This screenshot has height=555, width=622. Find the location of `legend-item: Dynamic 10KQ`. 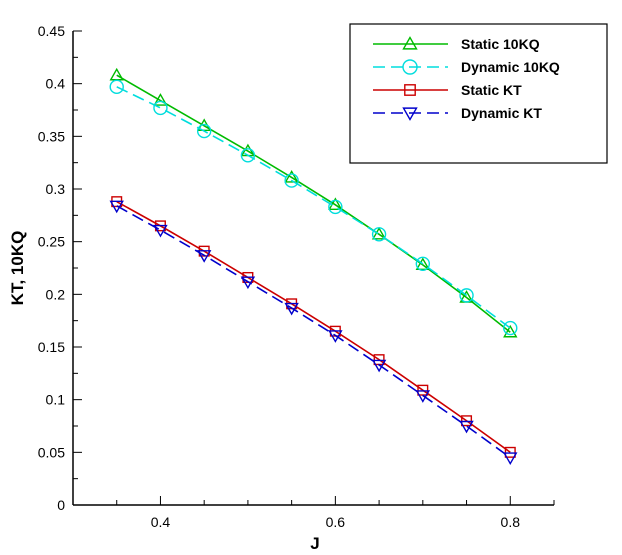

legend-item: Dynamic 10KQ is located at coordinates (466, 67).